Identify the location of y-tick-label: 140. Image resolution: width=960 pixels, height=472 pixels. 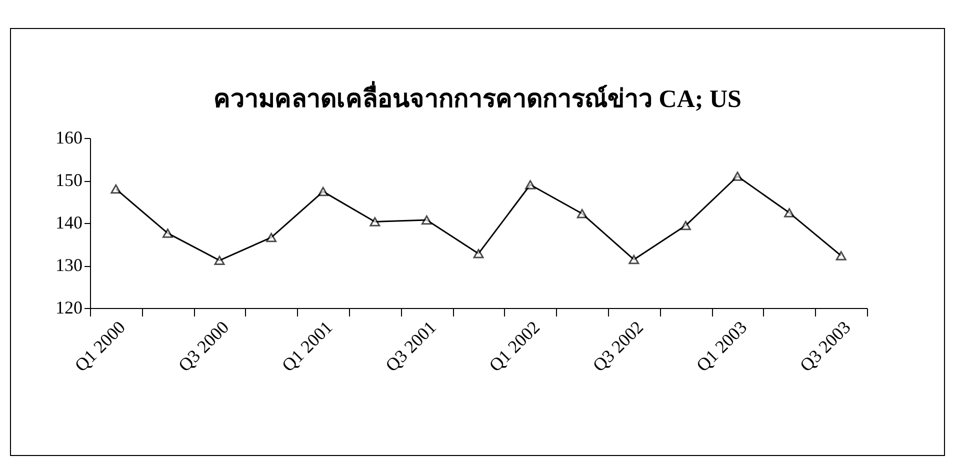
(69, 222).